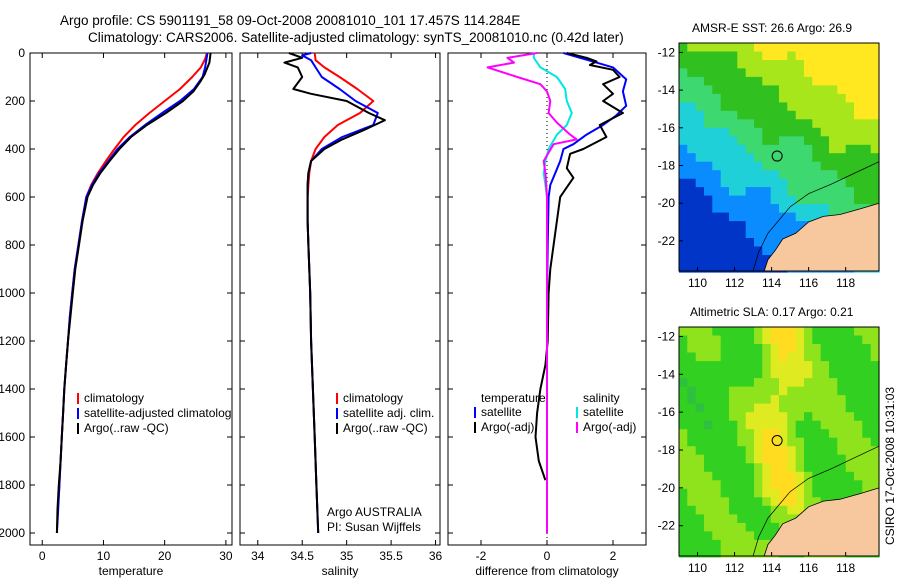 Image resolution: width=900 pixels, height=580 pixels. I want to click on y-tick-label: 0, so click(21, 53).